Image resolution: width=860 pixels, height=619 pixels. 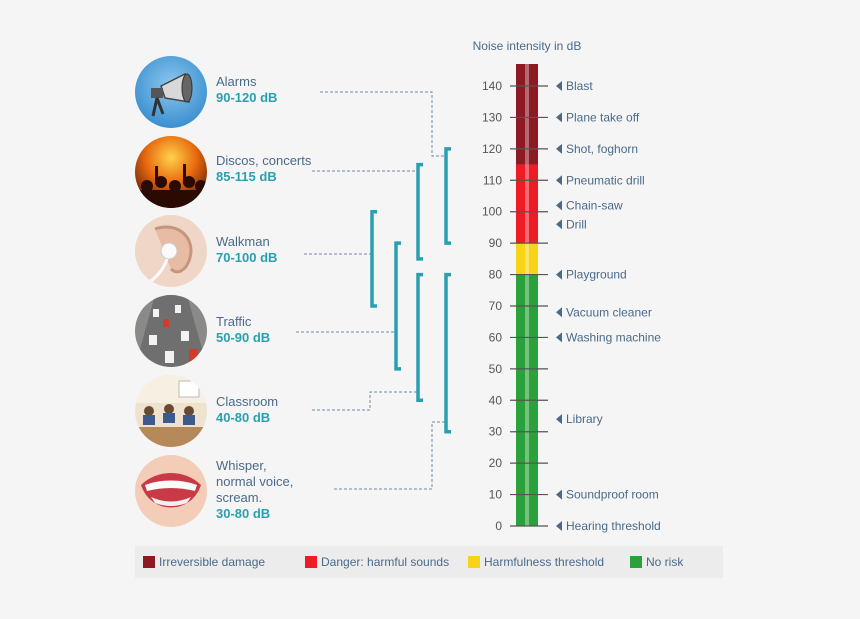 What do you see at coordinates (665, 562) in the screenshot?
I see `legend-label-no-risk: No risk` at bounding box center [665, 562].